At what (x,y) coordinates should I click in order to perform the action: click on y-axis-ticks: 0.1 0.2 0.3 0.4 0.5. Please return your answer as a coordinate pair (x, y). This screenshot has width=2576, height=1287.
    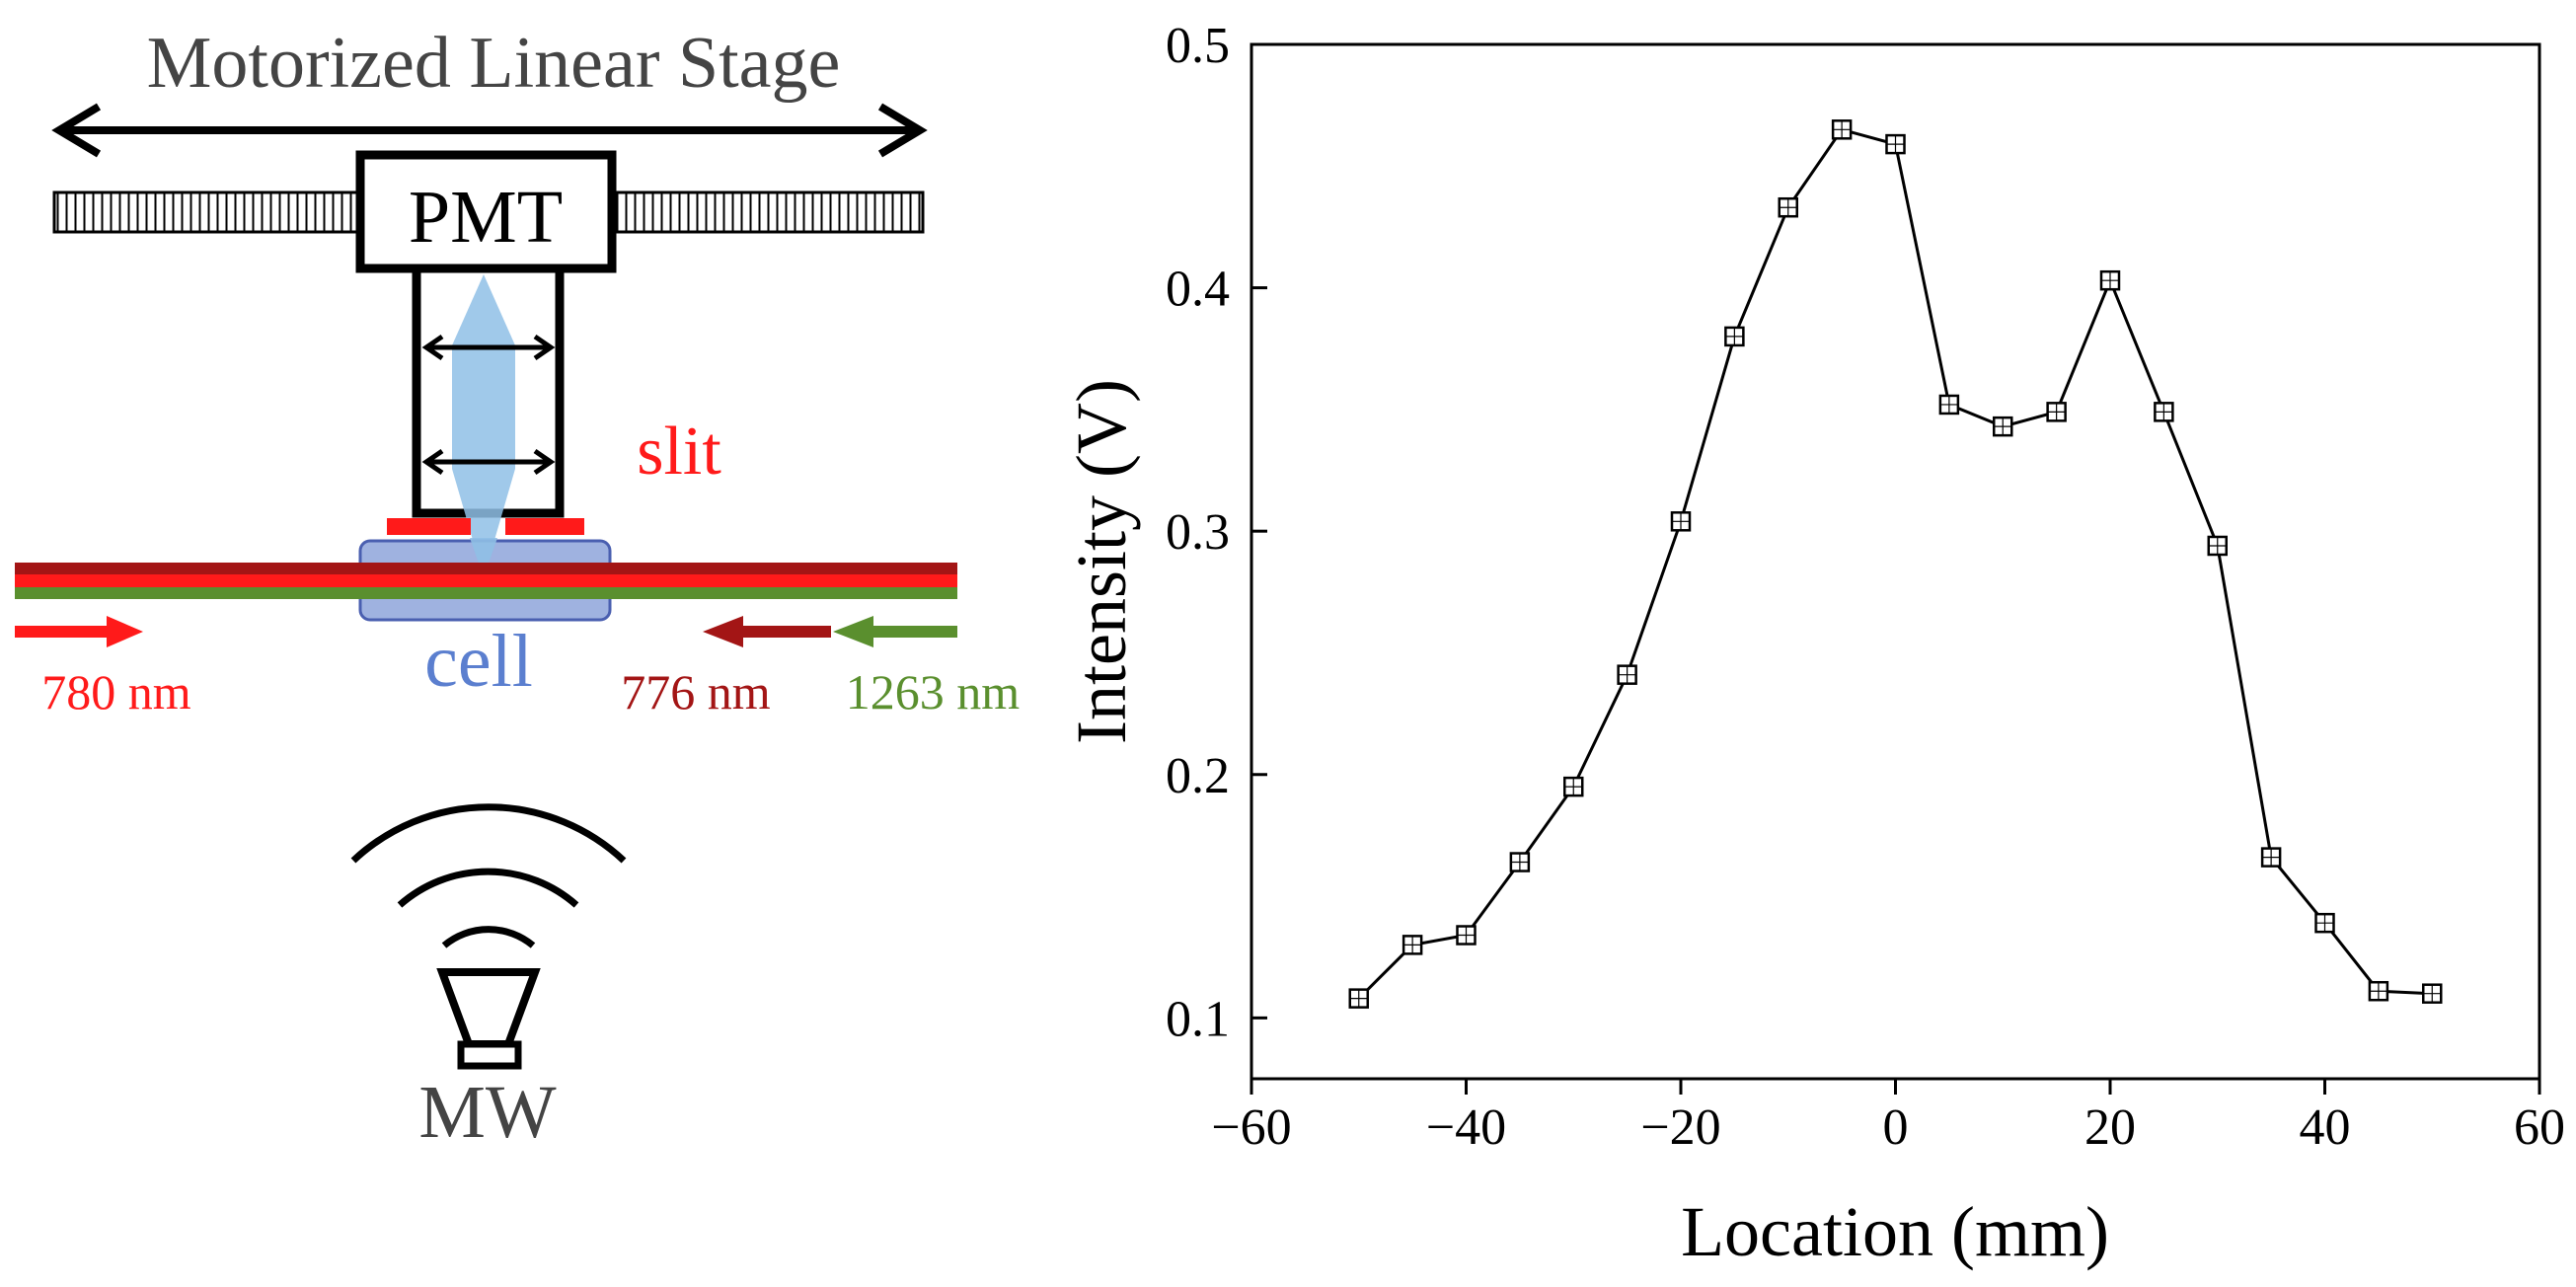
    Looking at the image, I should click on (1216, 532).